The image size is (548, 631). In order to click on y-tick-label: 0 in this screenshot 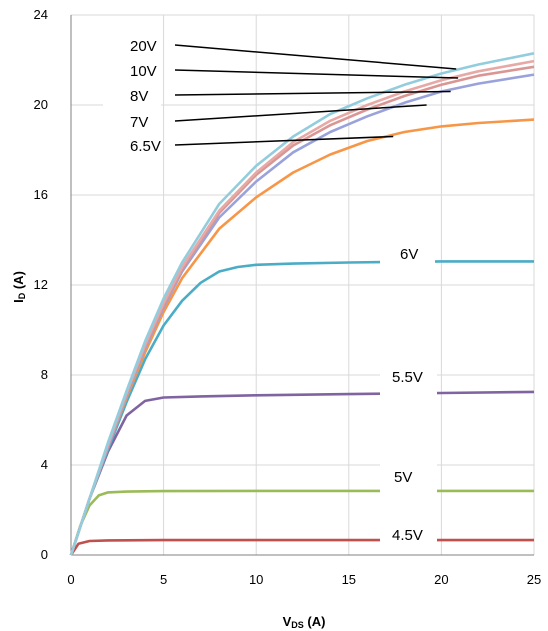, I will do `click(44, 554)`.